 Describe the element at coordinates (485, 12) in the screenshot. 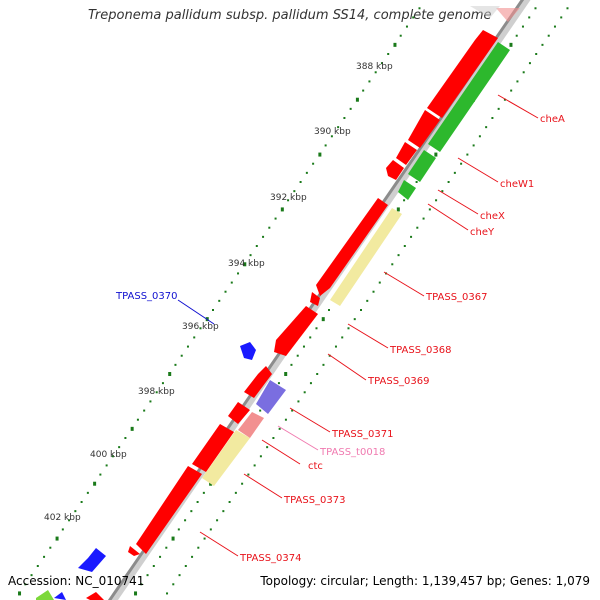

I see `gene-top-grey` at that location.